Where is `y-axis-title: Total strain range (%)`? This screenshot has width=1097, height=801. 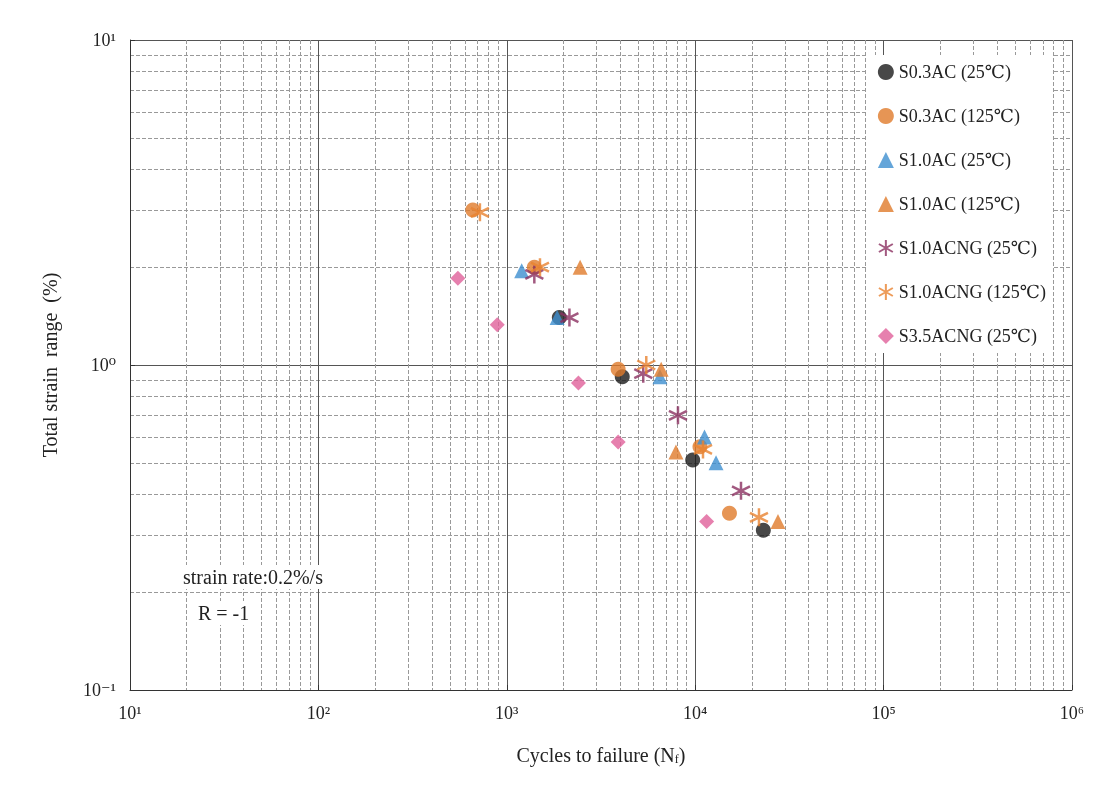
y-axis-title: Total strain range (%) is located at coordinates (50, 365).